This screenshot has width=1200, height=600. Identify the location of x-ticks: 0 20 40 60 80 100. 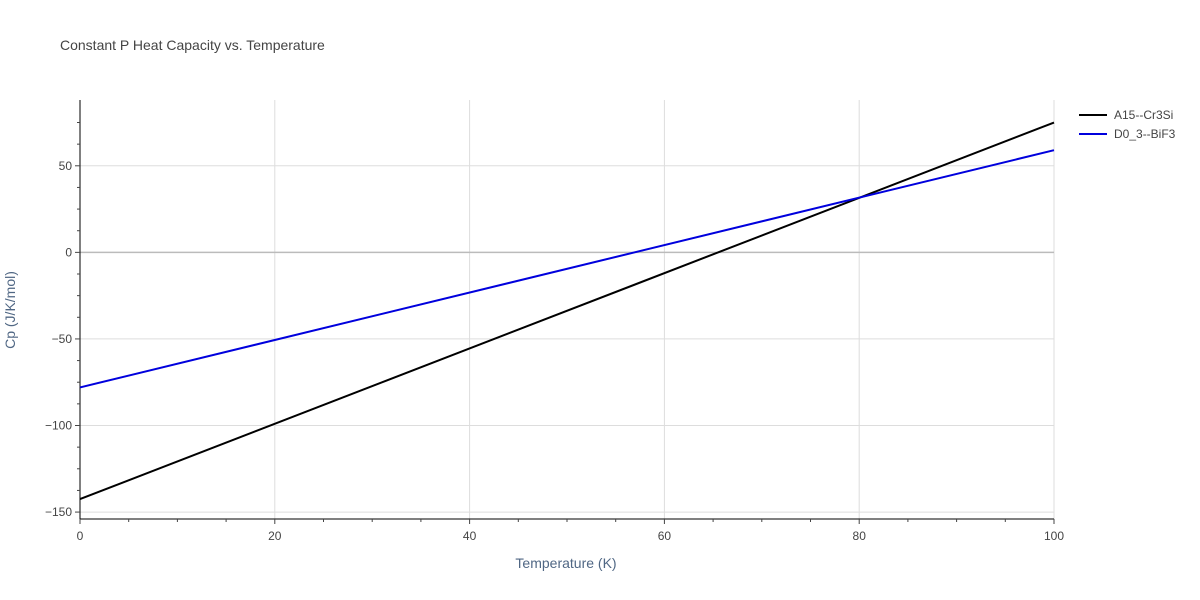
(570, 531).